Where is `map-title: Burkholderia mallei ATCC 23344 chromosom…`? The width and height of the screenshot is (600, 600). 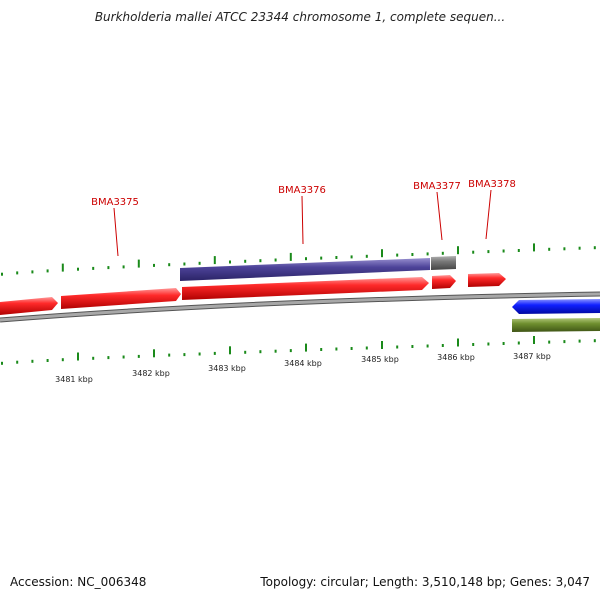 map-title: Burkholderia mallei ATCC 23344 chromosom… is located at coordinates (300, 17).